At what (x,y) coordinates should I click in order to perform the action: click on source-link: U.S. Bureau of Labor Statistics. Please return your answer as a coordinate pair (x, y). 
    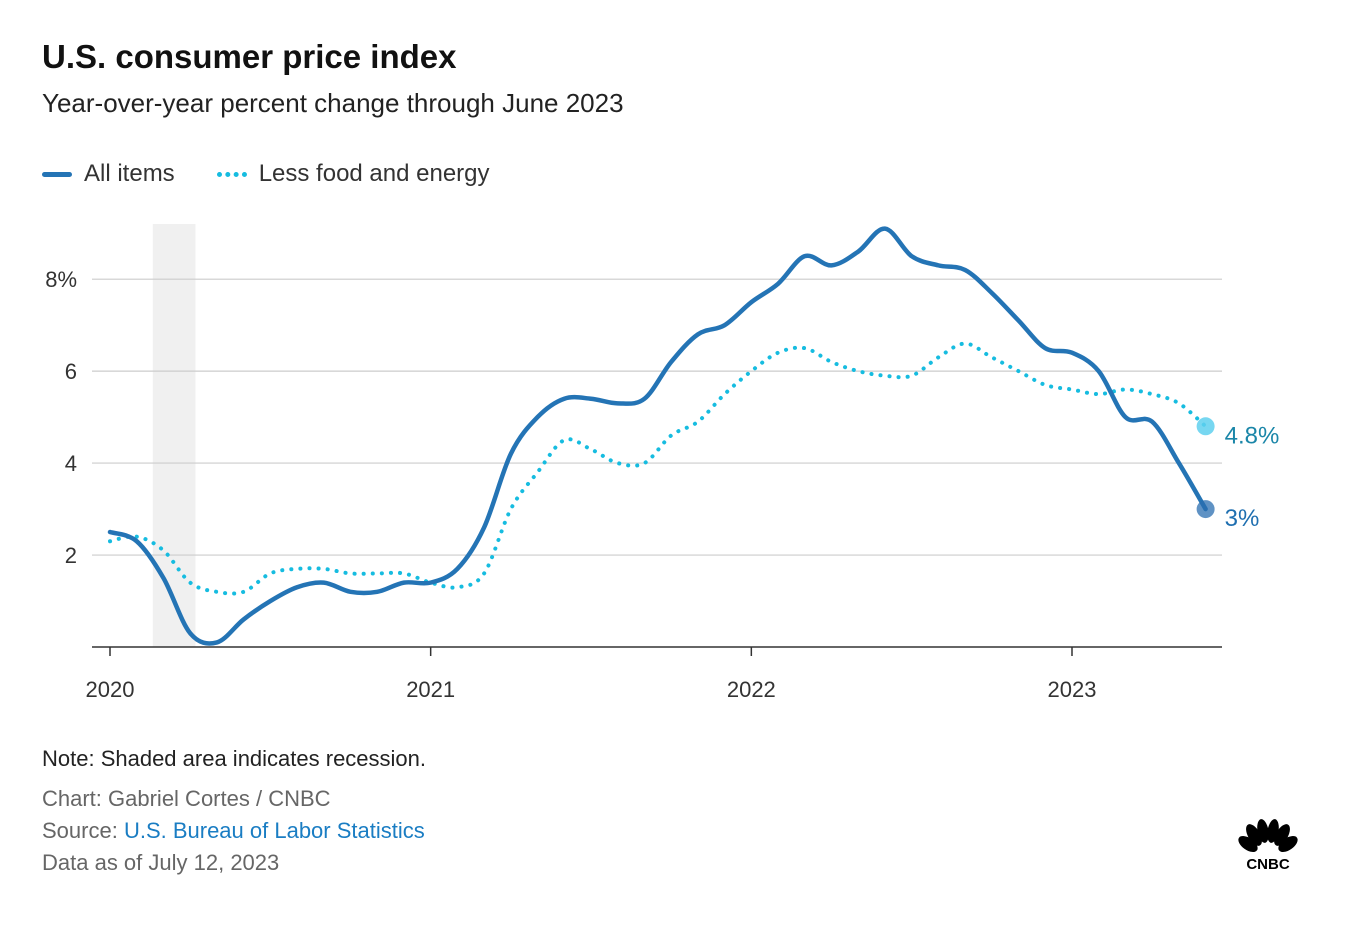
    Looking at the image, I should click on (274, 830).